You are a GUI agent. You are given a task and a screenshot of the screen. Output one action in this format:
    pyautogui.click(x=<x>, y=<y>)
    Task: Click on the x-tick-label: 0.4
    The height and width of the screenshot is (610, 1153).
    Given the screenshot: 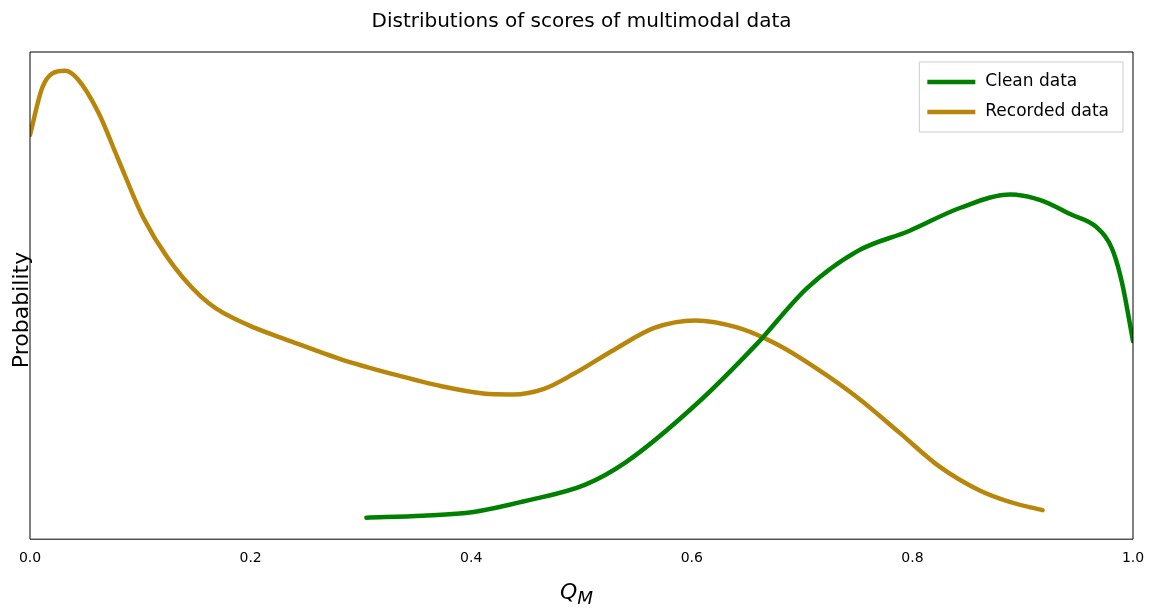 What is the action you would take?
    pyautogui.click(x=471, y=557)
    